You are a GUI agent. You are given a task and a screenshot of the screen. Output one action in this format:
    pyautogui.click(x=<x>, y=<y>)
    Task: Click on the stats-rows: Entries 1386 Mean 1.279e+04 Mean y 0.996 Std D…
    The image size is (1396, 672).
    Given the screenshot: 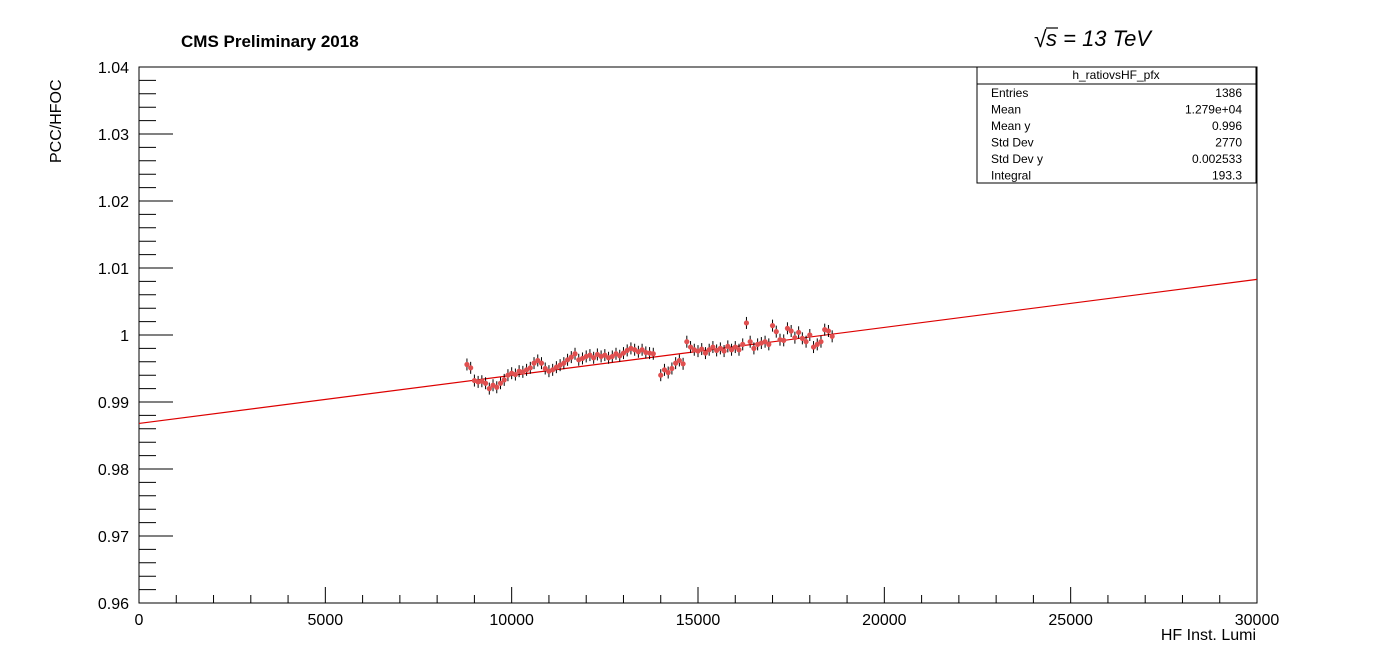 What is the action you would take?
    pyautogui.click(x=1116, y=134)
    